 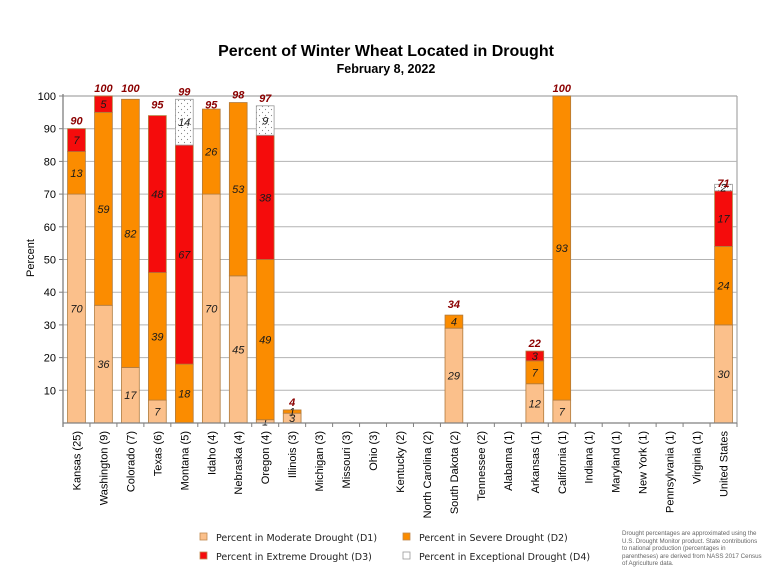 What do you see at coordinates (493, 538) in the screenshot?
I see `legend-label: Percent in Severe Drought (D2)` at bounding box center [493, 538].